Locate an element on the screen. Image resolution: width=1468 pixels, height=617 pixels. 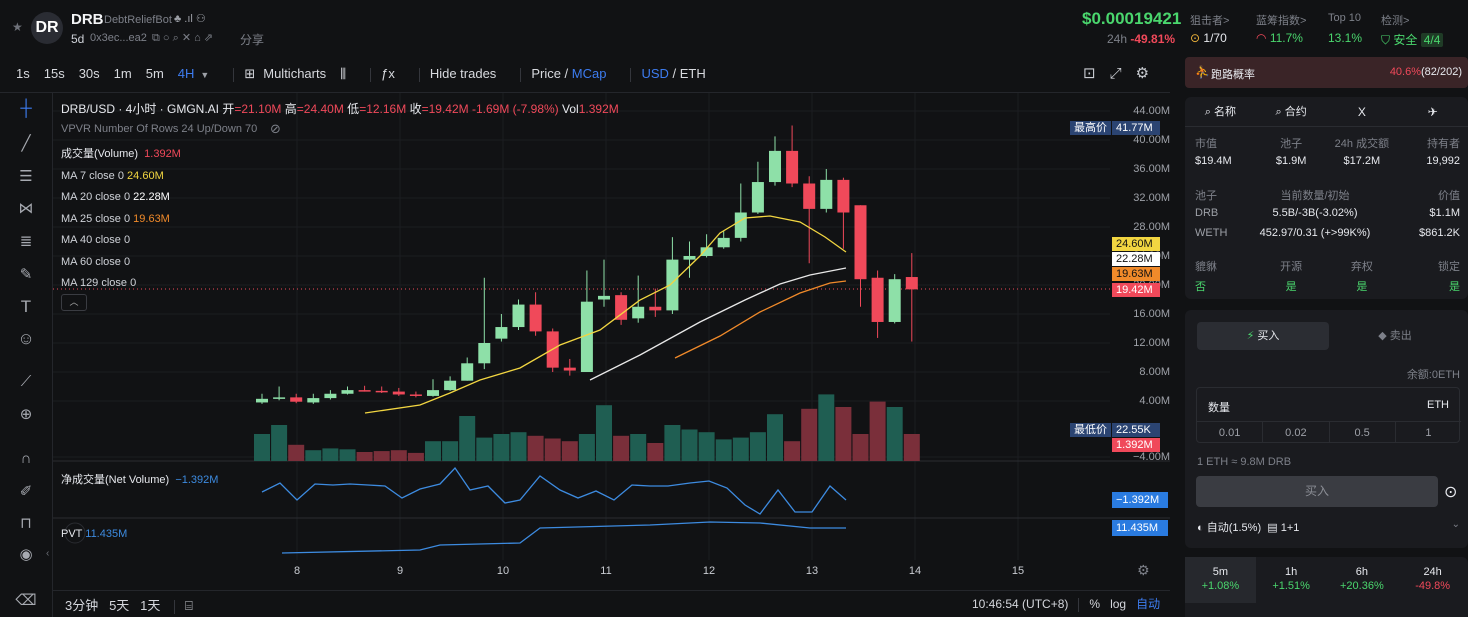
collapse-toolbar-icon: ‹ is located at coordinates (48, 553).